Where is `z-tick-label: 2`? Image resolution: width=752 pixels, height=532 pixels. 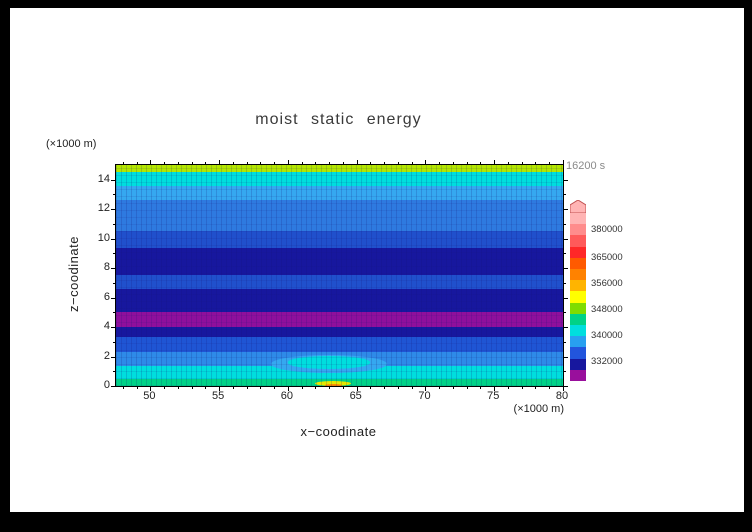 z-tick-label: 2 is located at coordinates (106, 355).